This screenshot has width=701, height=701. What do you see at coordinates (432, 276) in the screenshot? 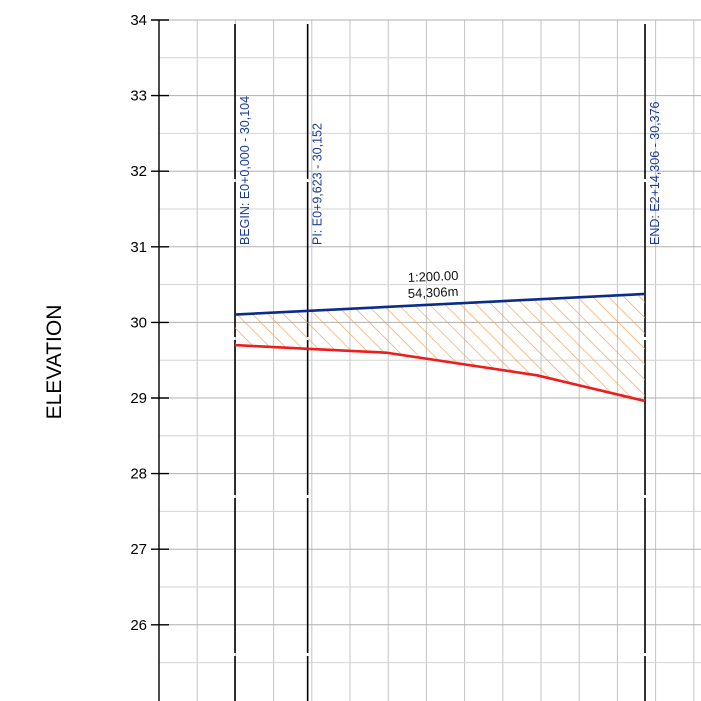
I see `grade-ratio-label: 1:200.00` at bounding box center [432, 276].